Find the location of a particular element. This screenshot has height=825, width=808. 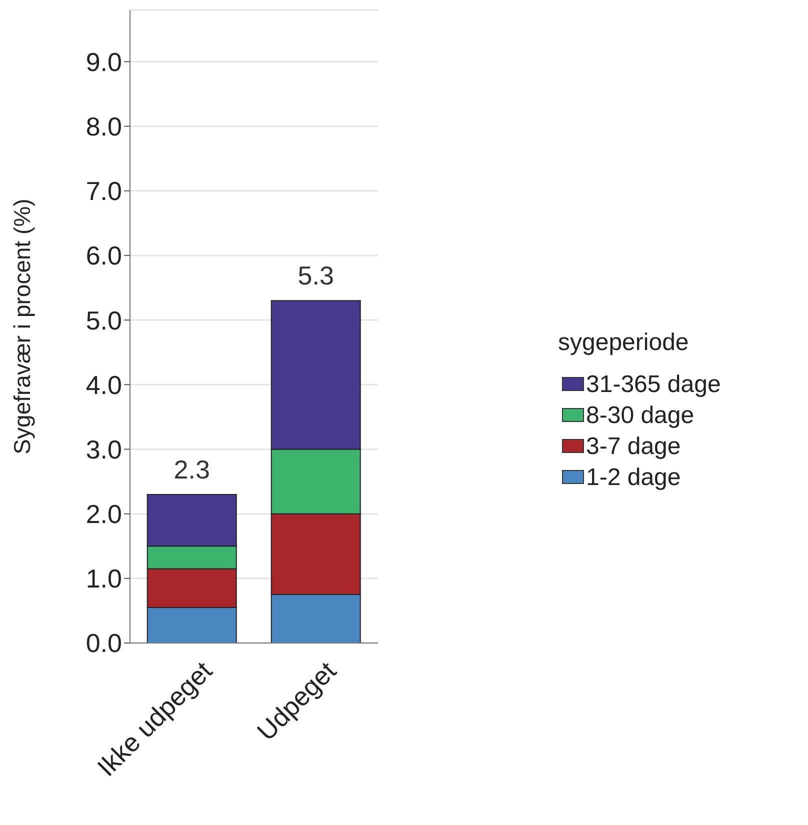

y-tick-label: 4.0 is located at coordinates (104, 385).